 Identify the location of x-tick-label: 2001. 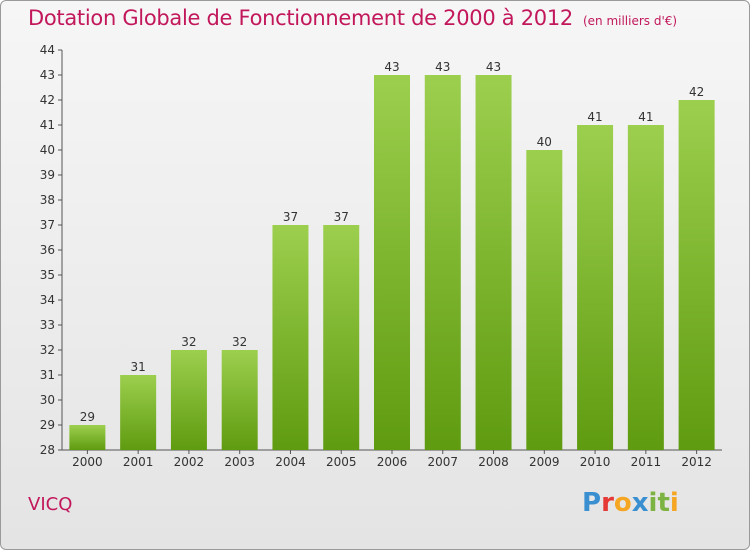
(138, 462).